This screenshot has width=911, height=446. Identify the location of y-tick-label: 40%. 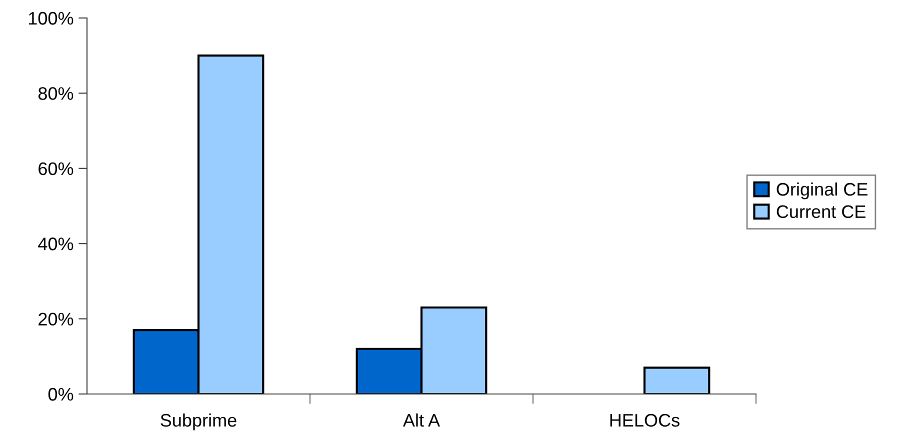
(56, 244).